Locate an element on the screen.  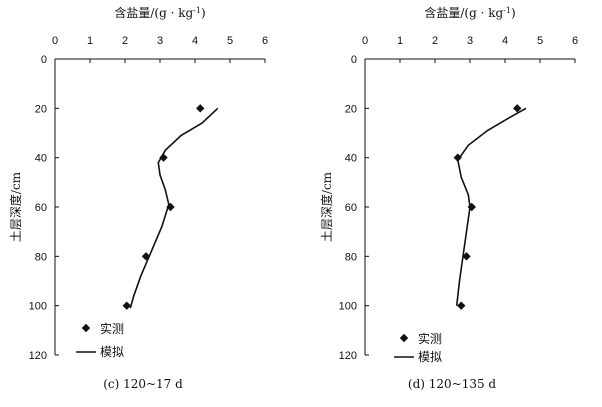
panel-caption: (c) 120~17 d is located at coordinates (143, 384).